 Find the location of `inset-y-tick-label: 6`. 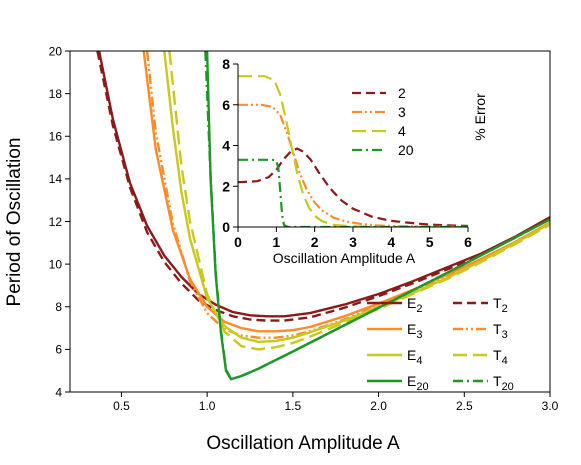

inset-y-tick-label: 6 is located at coordinates (226, 105).